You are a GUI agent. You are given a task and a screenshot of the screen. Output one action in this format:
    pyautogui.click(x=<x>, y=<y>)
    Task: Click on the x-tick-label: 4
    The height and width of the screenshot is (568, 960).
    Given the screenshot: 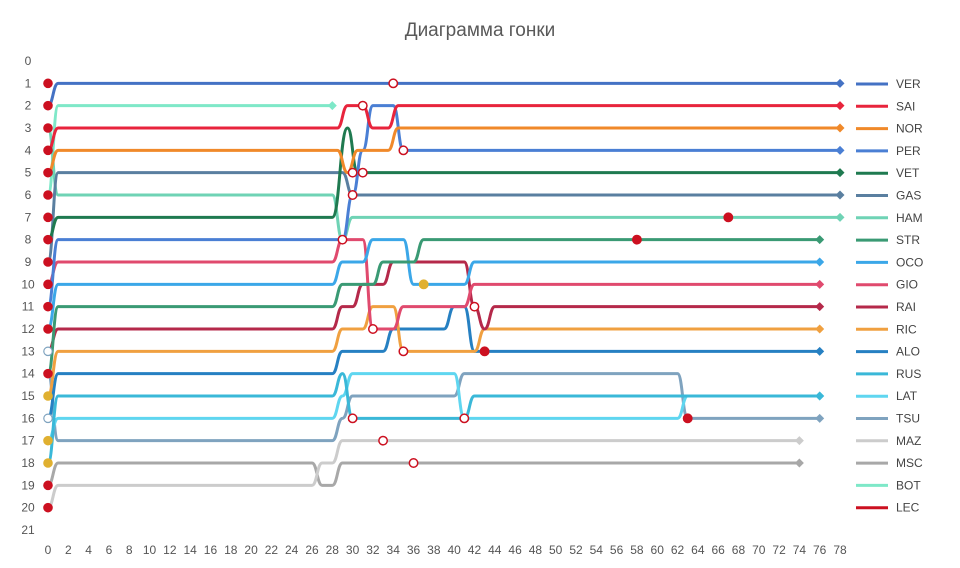 What is the action you would take?
    pyautogui.click(x=88, y=550)
    